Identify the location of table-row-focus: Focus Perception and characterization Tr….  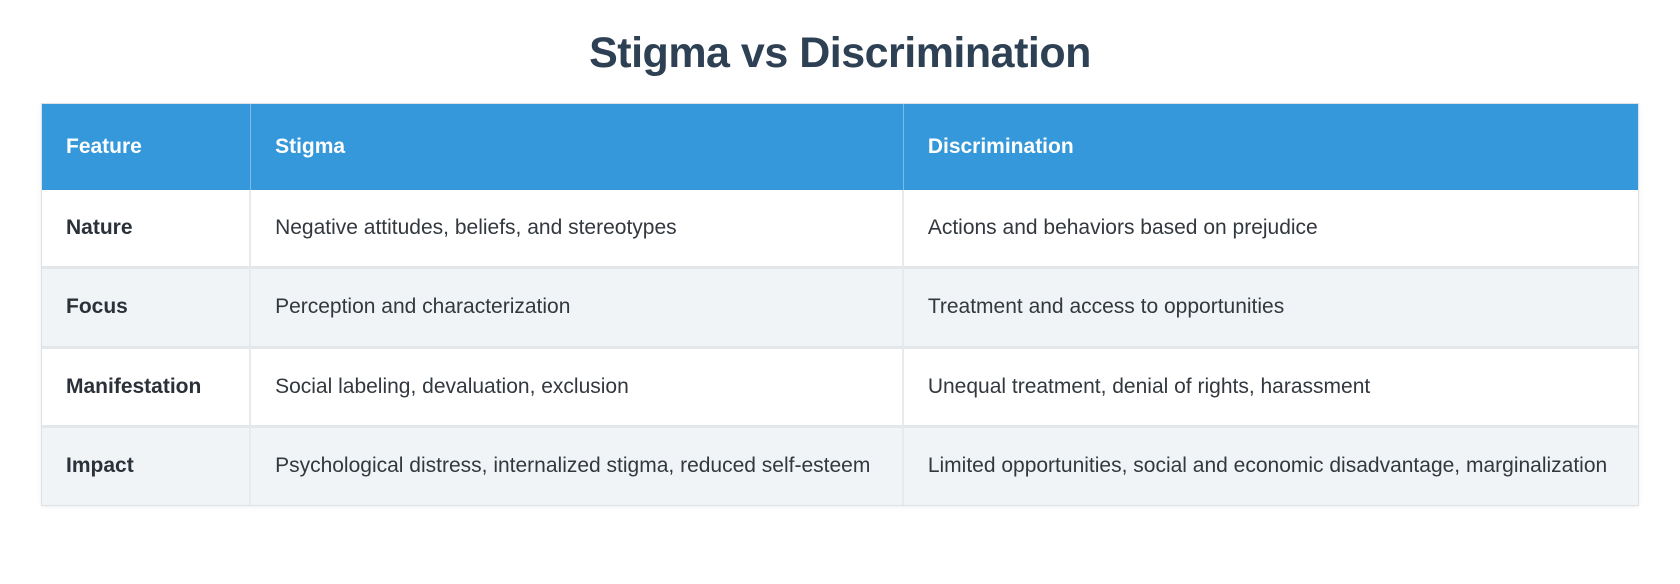
(840, 306).